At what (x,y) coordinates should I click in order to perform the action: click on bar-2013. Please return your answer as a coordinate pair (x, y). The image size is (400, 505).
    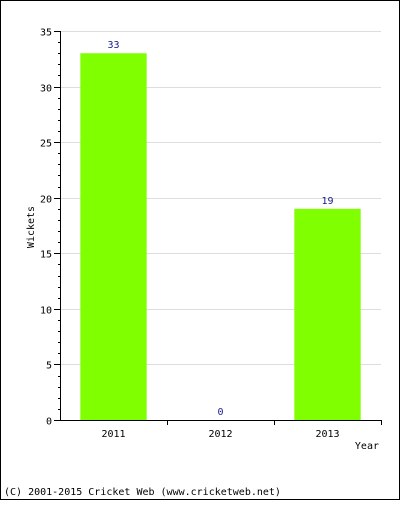
    Looking at the image, I should click on (327, 314).